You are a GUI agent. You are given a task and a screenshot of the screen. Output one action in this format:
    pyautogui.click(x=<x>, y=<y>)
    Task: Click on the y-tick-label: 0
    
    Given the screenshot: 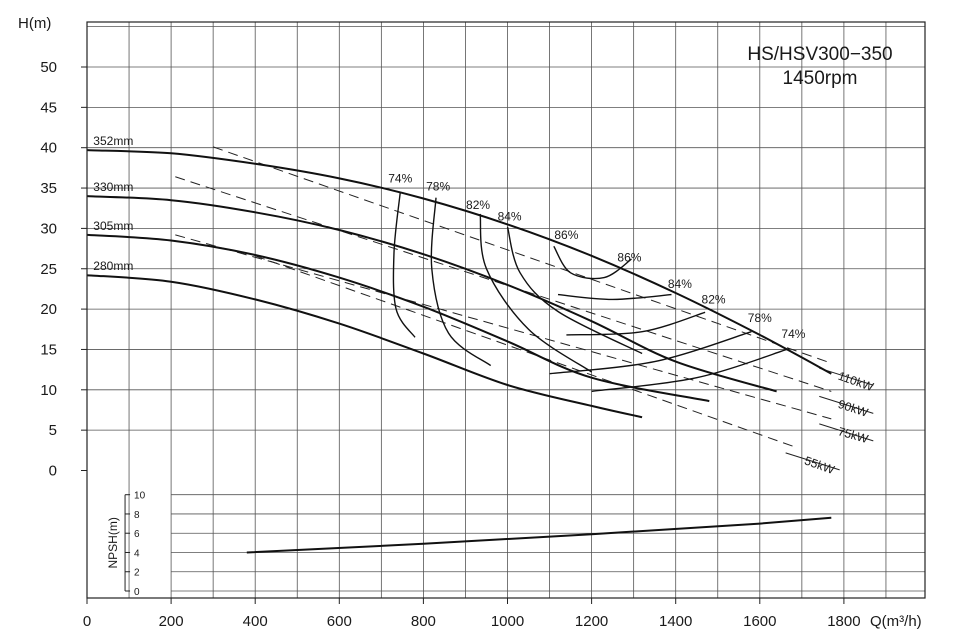 What is the action you would take?
    pyautogui.click(x=53, y=471)
    